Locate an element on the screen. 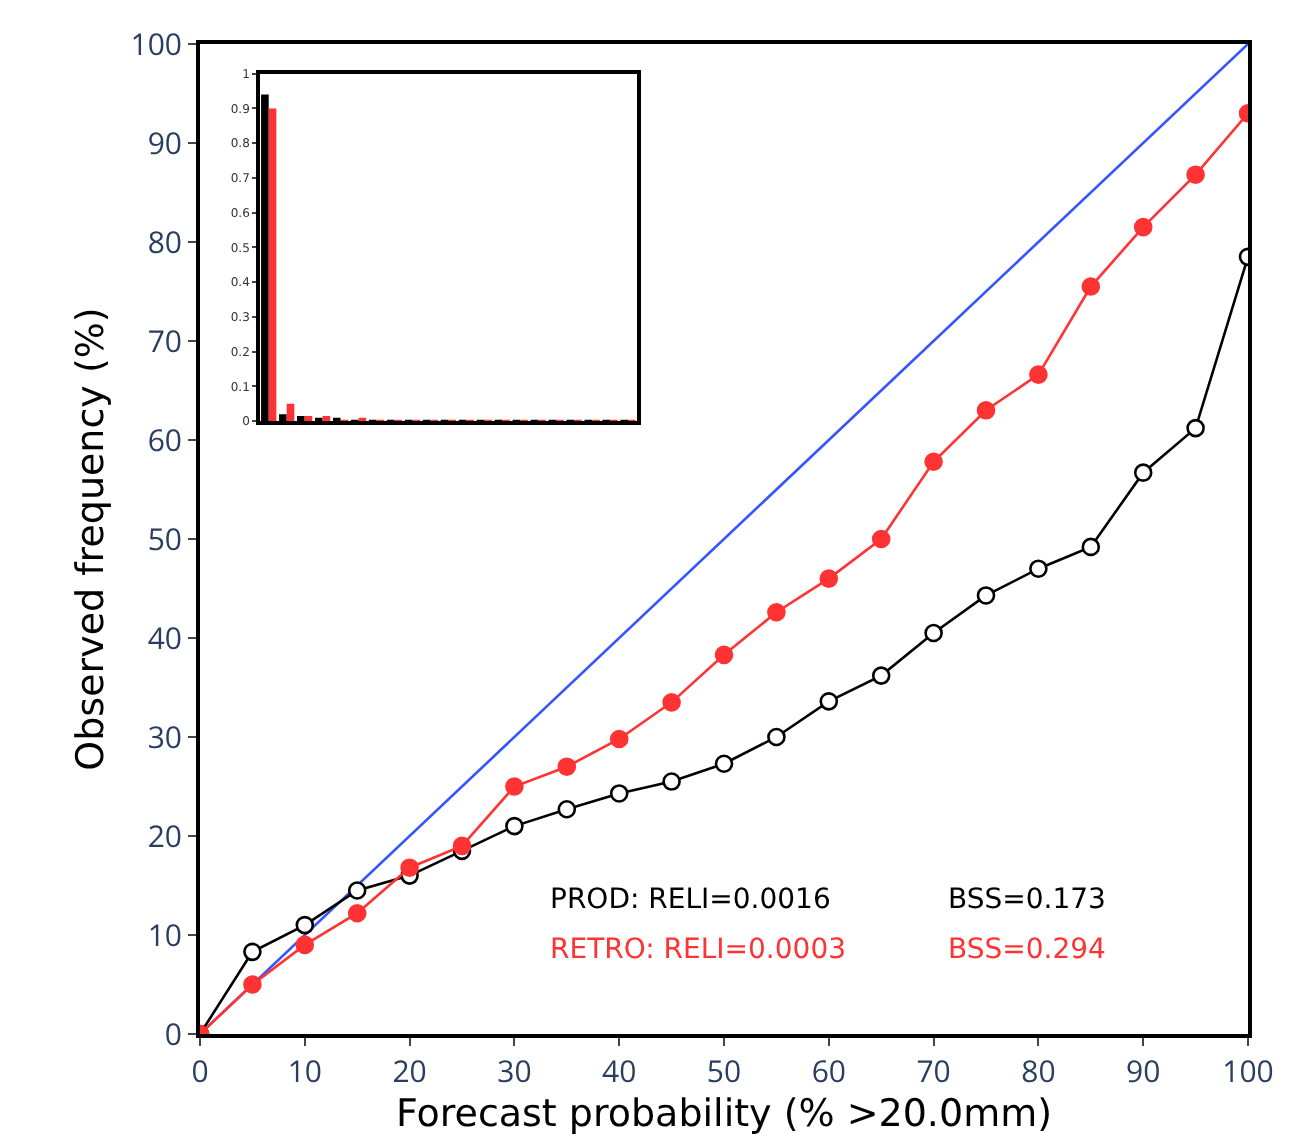  y-tick-label: 80 is located at coordinates (164, 242).